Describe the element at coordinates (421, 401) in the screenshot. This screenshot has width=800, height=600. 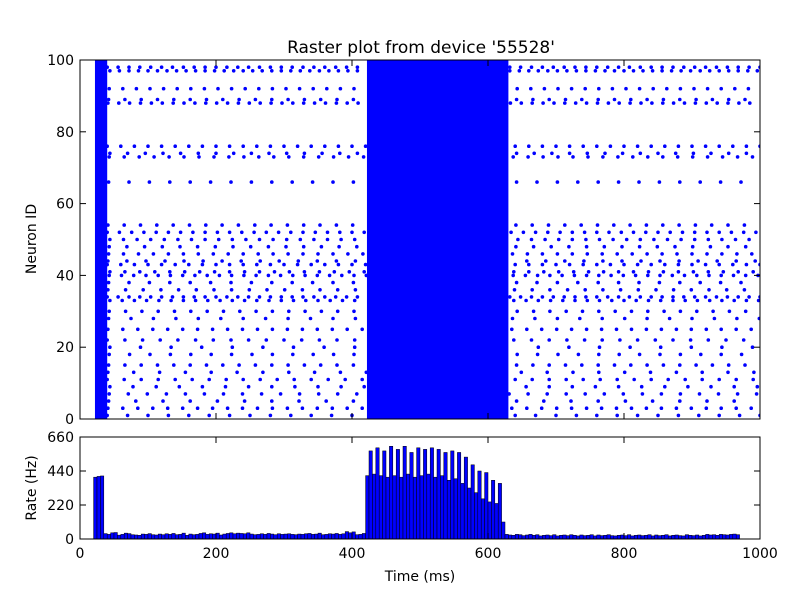
I see `spike-row` at that location.